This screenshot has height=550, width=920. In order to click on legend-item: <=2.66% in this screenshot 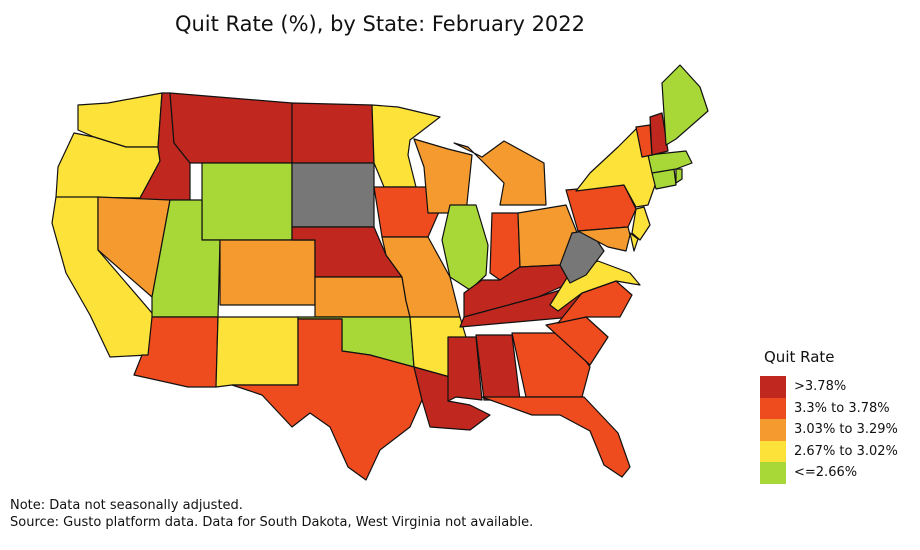, I will do `click(829, 473)`.